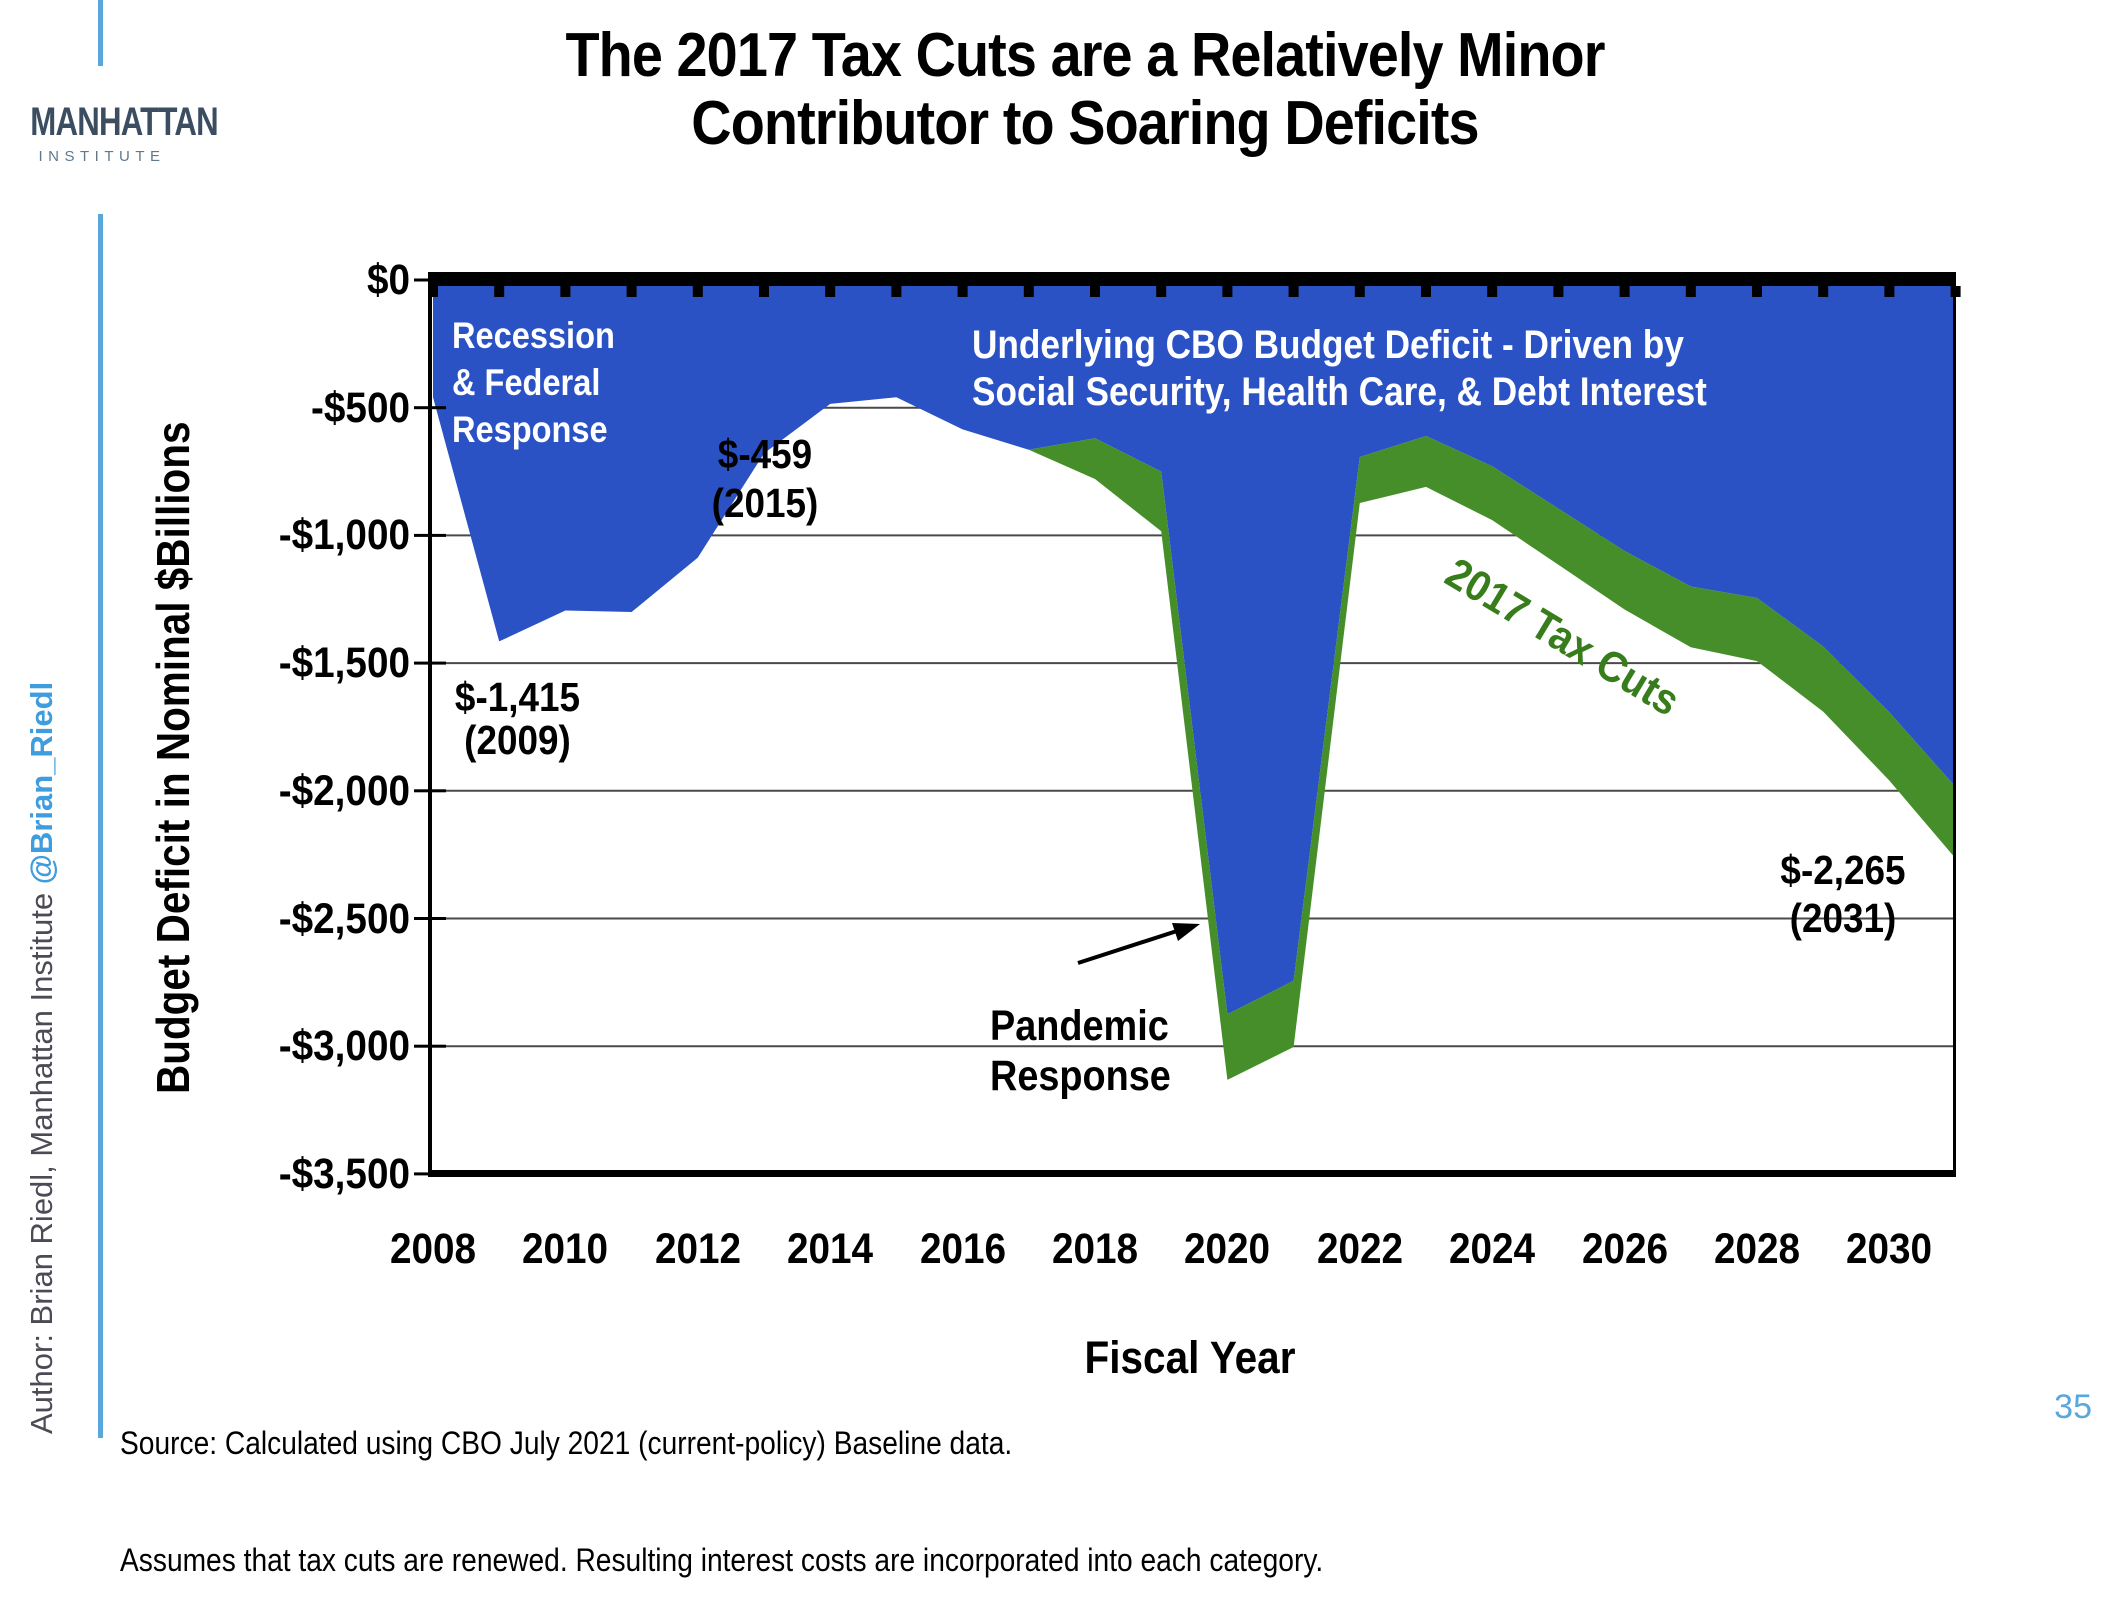 Image resolution: width=2102 pixels, height=1619 pixels. What do you see at coordinates (1085, 55) in the screenshot?
I see `slide-title-line1: The 2017 Tax Cuts are a Relatively Minor` at bounding box center [1085, 55].